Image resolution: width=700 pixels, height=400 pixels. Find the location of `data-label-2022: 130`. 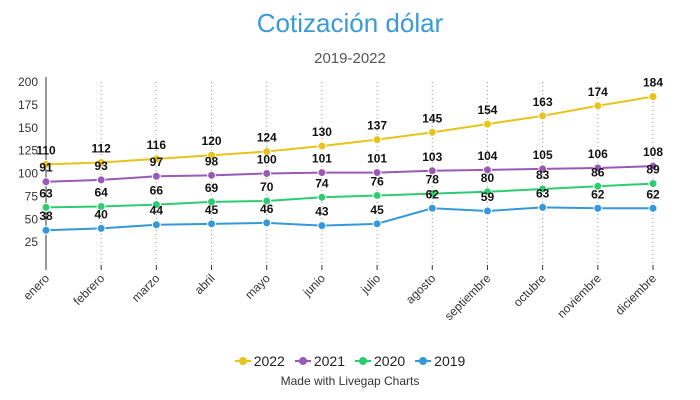

data-label-2022: 130 is located at coordinates (322, 132).